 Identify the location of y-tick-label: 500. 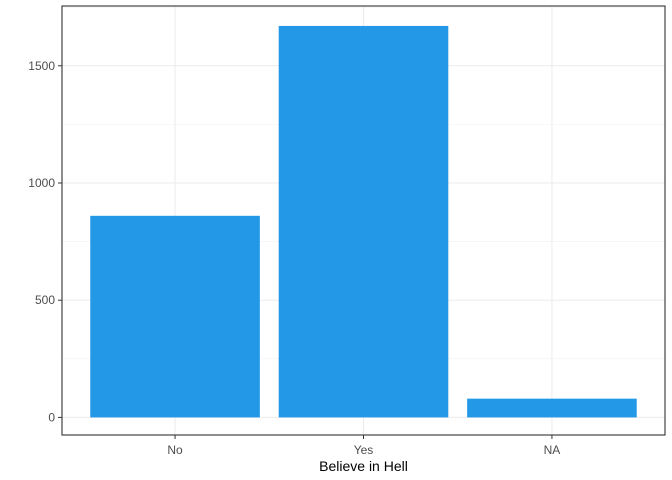
(45, 300).